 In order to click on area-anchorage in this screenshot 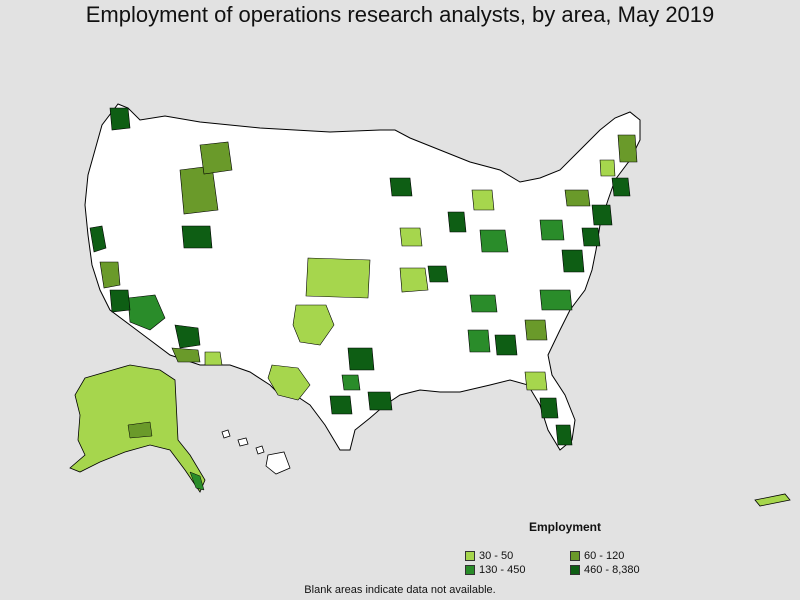, I will do `click(140, 430)`.